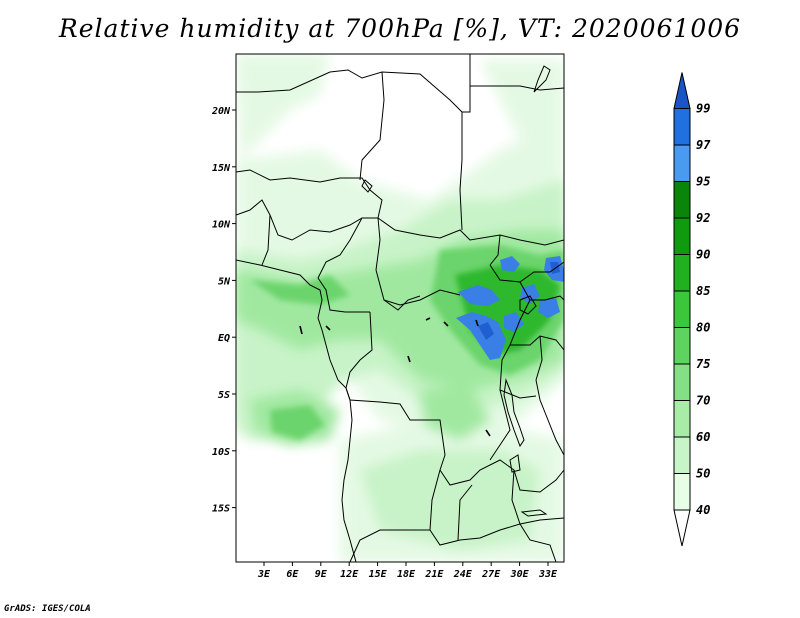  I want to click on colorbar-label: 90, so click(703, 255).